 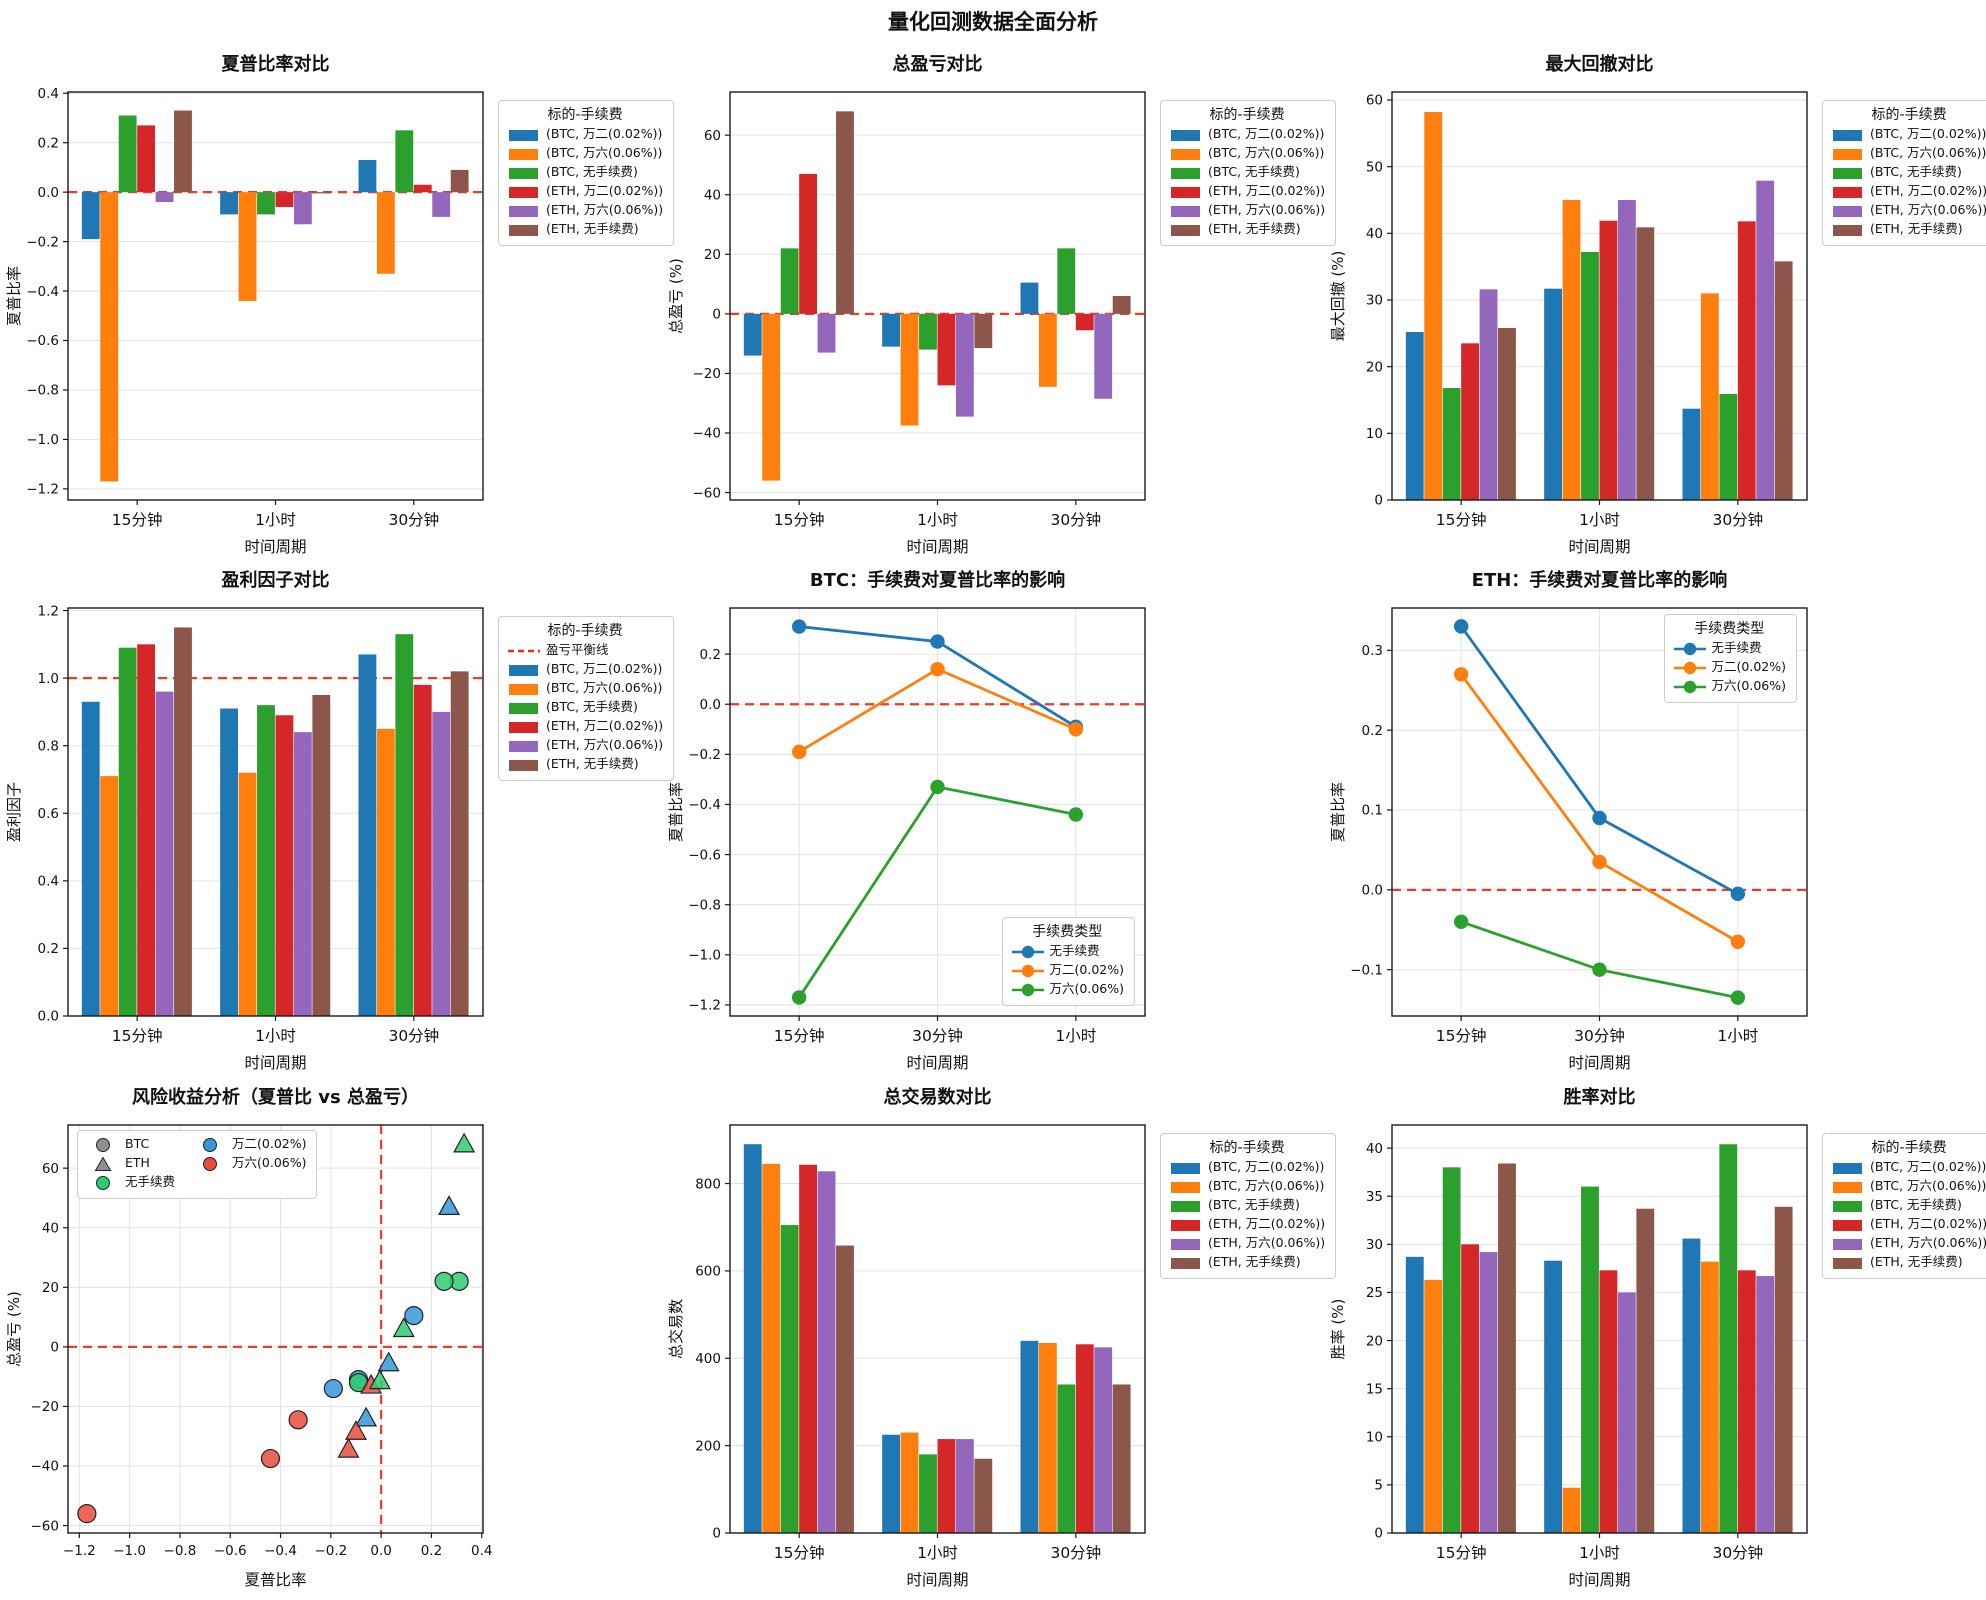 What do you see at coordinates (1374, 1341) in the screenshot?
I see `y-tick-label: 20` at bounding box center [1374, 1341].